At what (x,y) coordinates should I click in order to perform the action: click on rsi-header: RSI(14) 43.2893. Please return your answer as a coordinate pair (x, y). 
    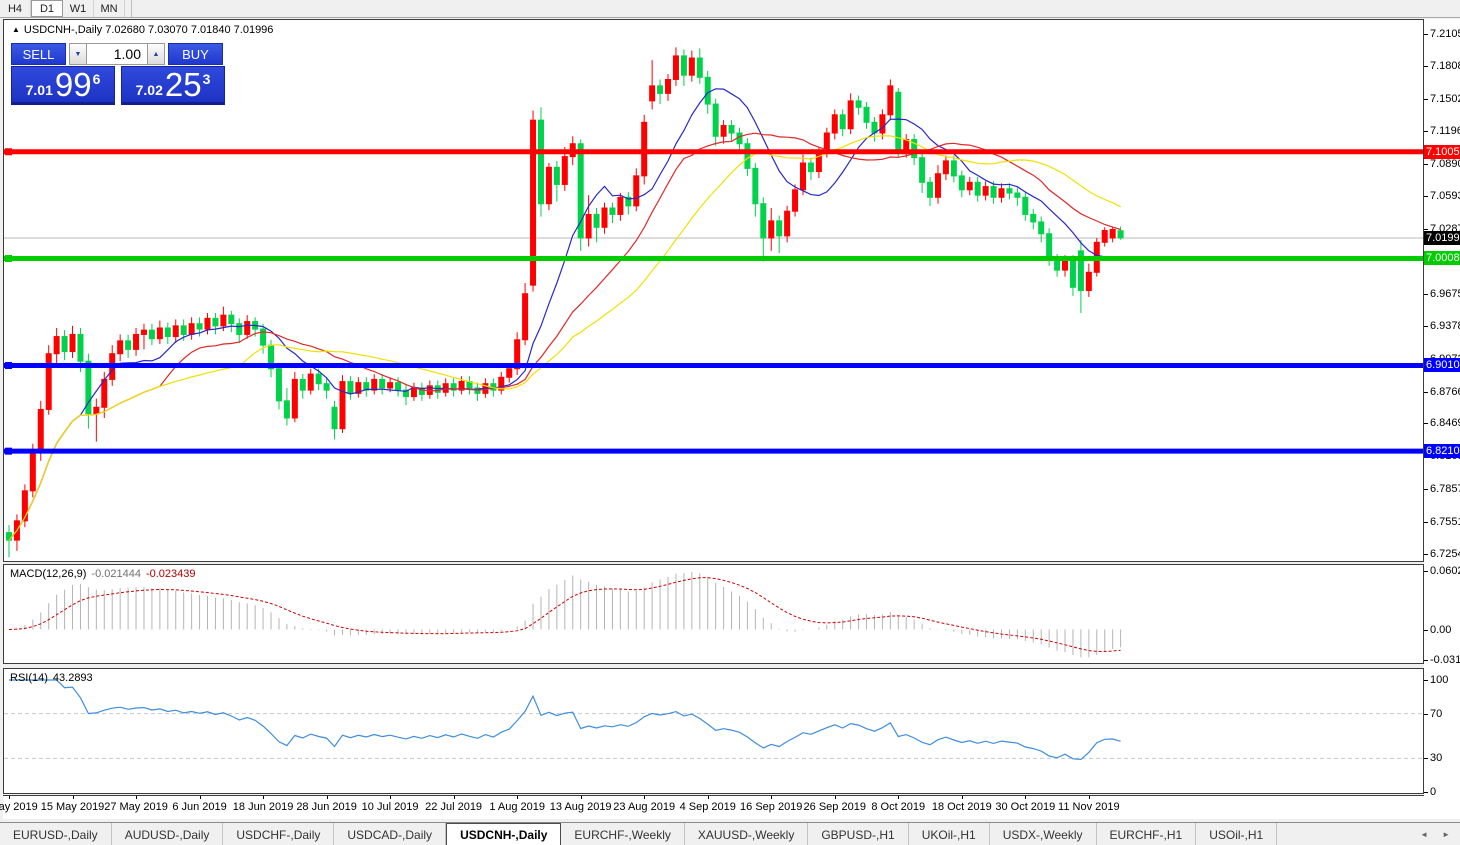
    Looking at the image, I should click on (51, 678).